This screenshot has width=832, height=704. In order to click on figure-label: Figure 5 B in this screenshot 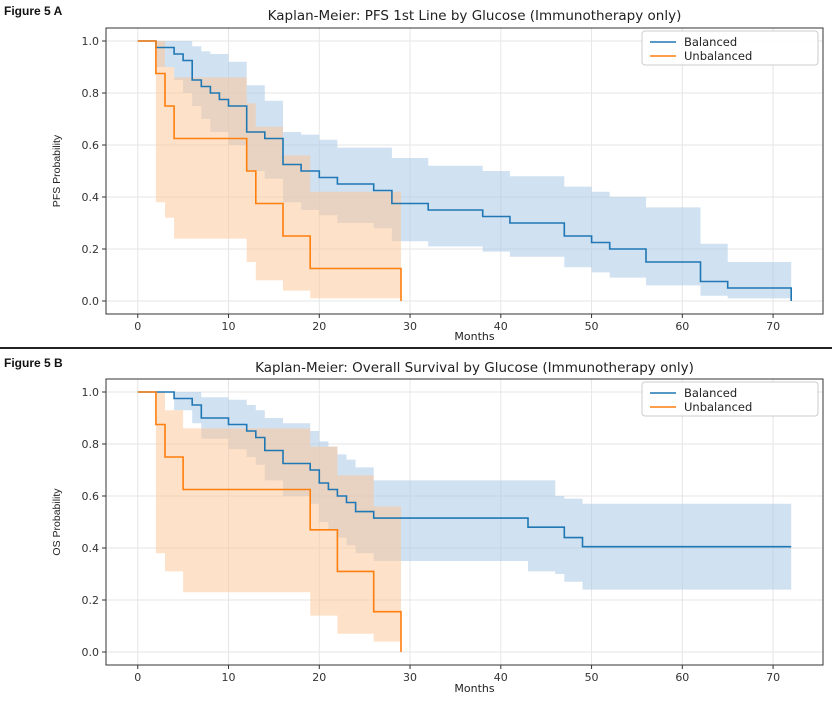, I will do `click(33, 363)`.